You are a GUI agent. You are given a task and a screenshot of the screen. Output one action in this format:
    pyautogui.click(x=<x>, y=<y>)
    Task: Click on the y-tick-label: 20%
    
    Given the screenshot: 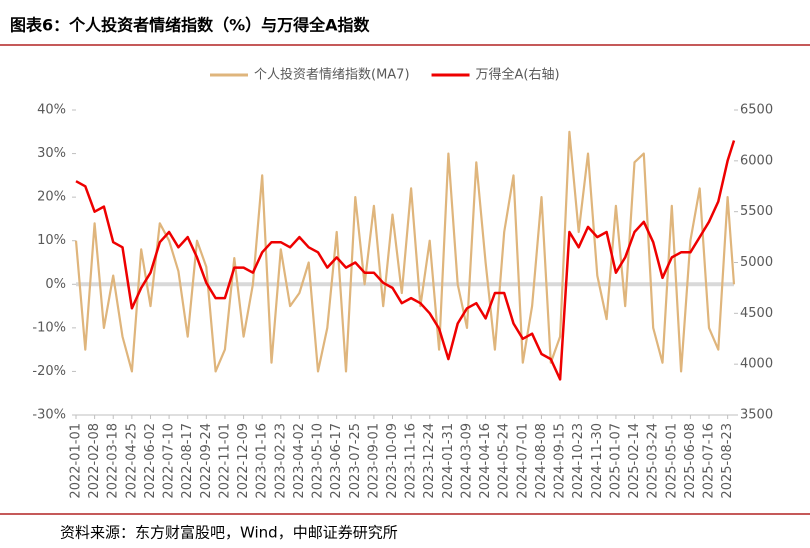 What is the action you would take?
    pyautogui.click(x=51, y=197)
    